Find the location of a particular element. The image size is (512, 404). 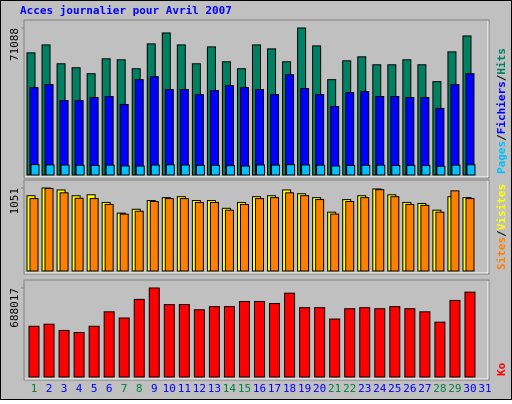

legend: Sites/Visites is located at coordinates (501, 227).